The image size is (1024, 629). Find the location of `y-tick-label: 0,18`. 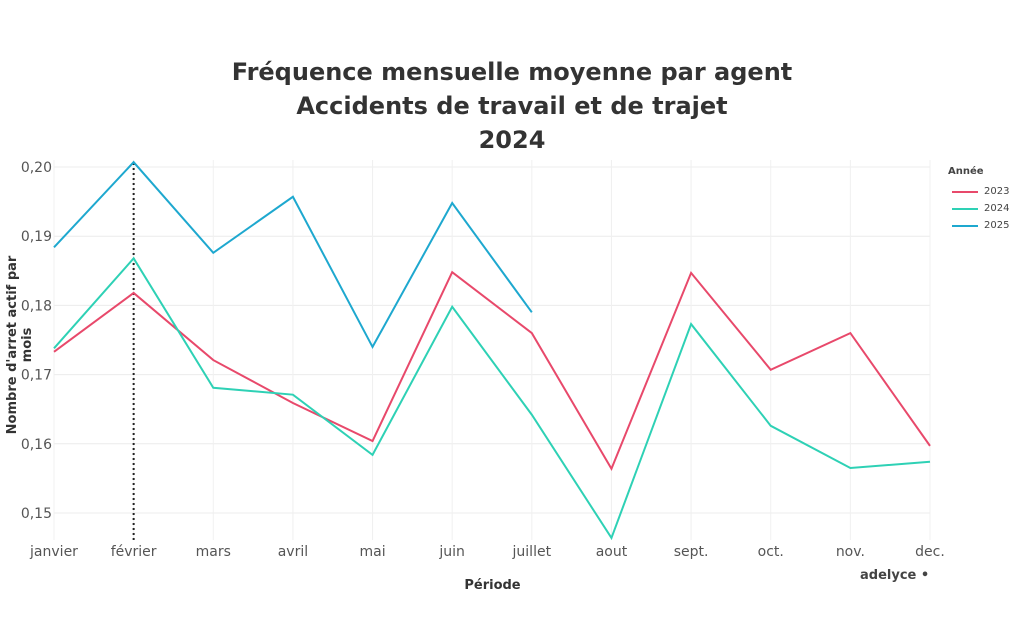

y-tick-label: 0,18 is located at coordinates (36, 306).